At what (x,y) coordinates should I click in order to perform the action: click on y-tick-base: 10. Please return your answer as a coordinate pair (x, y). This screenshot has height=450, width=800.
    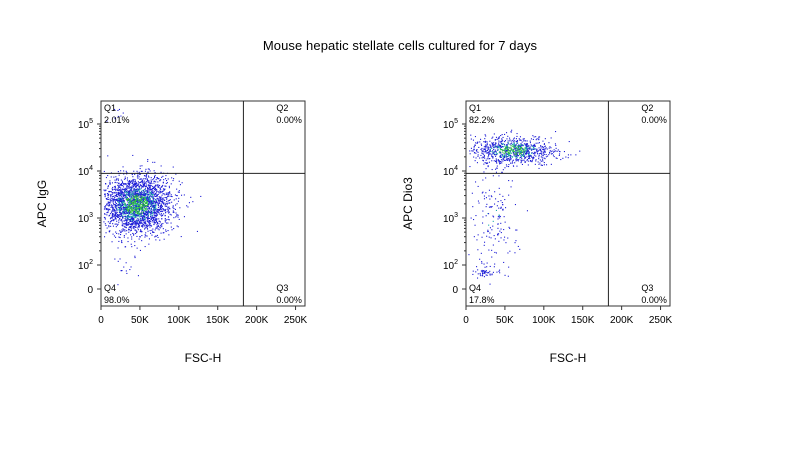
    Looking at the image, I should click on (84, 172).